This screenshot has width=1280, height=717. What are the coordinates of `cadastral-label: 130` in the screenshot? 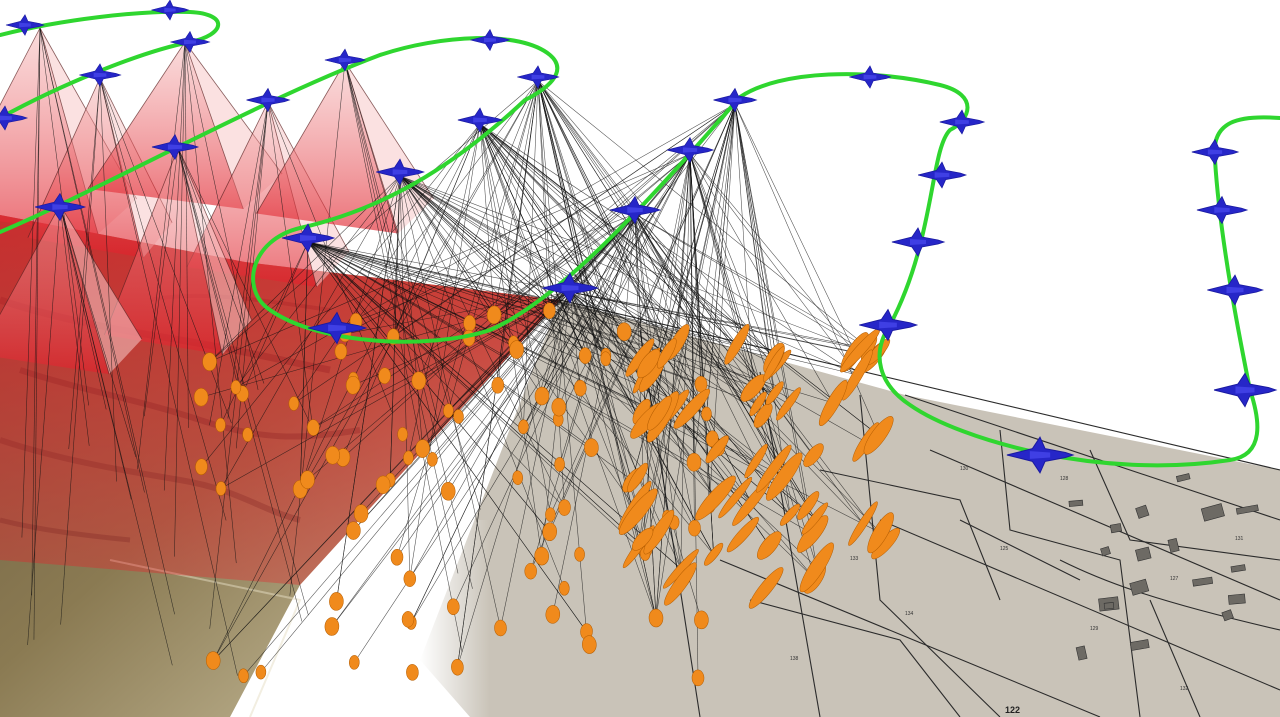 It's located at (964, 469).